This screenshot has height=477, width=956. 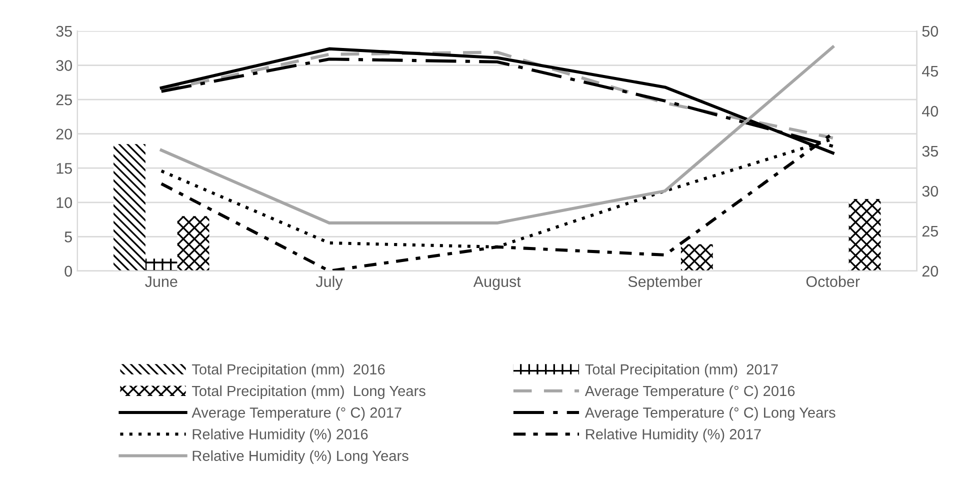 What do you see at coordinates (64, 168) in the screenshot?
I see `y-tick-label: 15` at bounding box center [64, 168].